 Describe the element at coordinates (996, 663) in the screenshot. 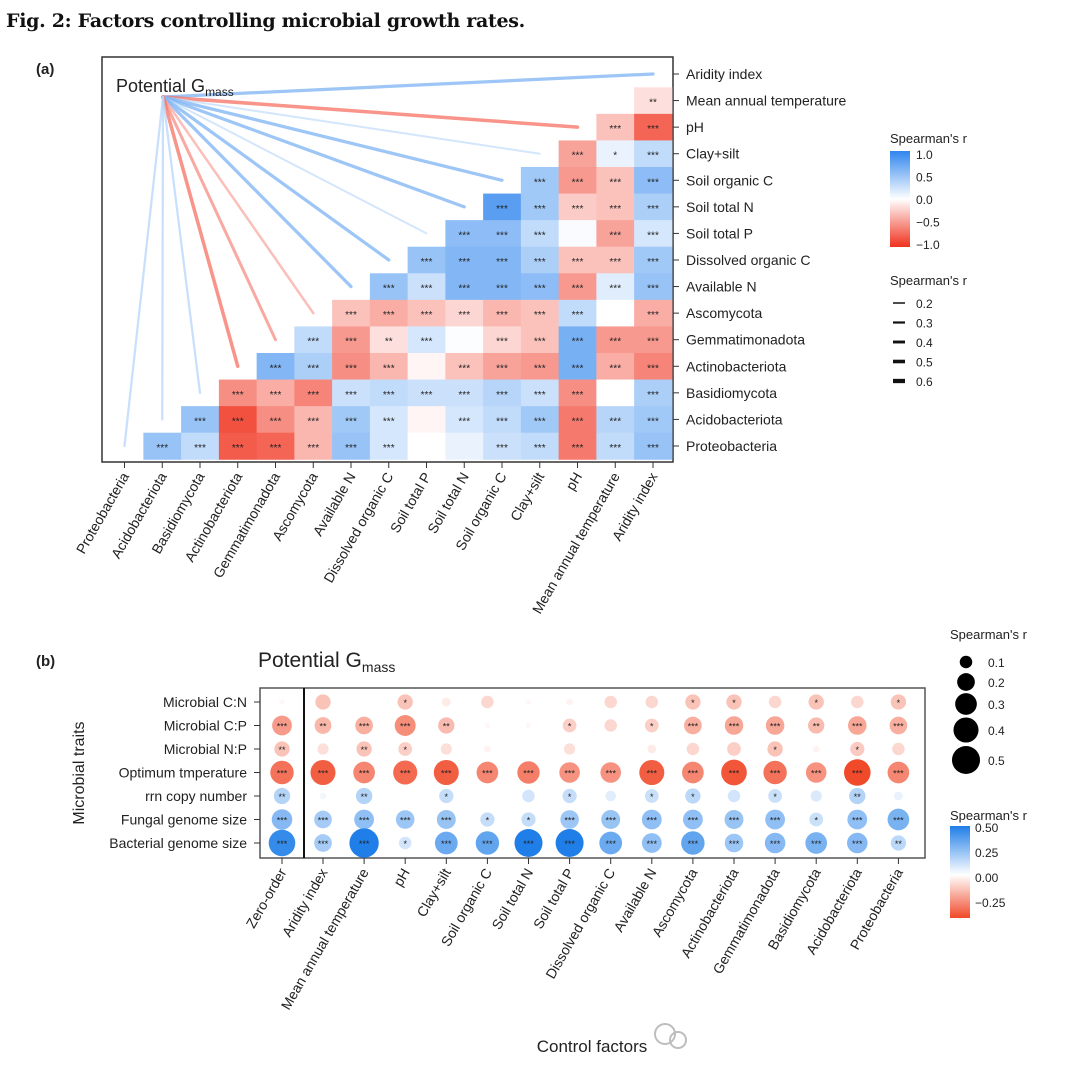

I see `size-legend-tick: 0.1` at that location.